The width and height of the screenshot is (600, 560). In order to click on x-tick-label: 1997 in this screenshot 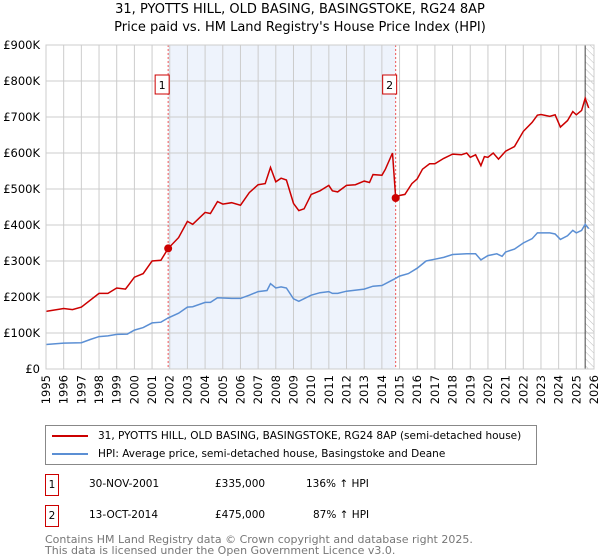, I will do `click(81, 389)`.